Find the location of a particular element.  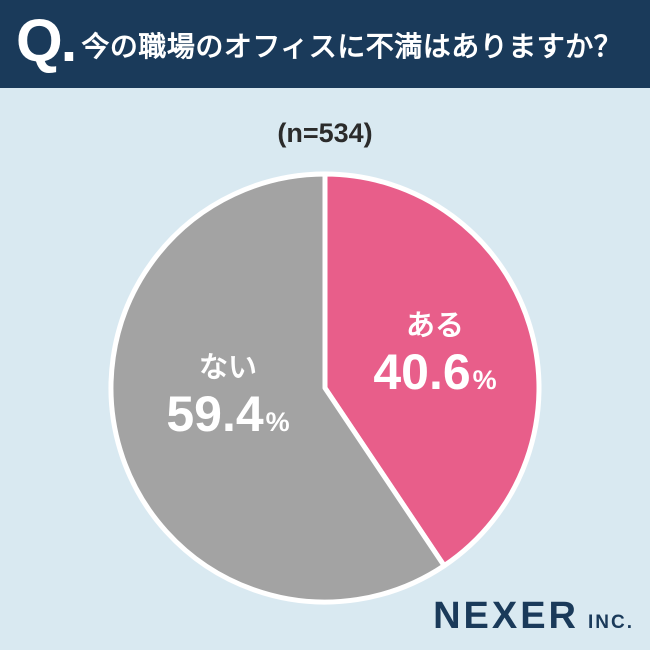

slice-value-nai: 59.4% is located at coordinates (228, 414).